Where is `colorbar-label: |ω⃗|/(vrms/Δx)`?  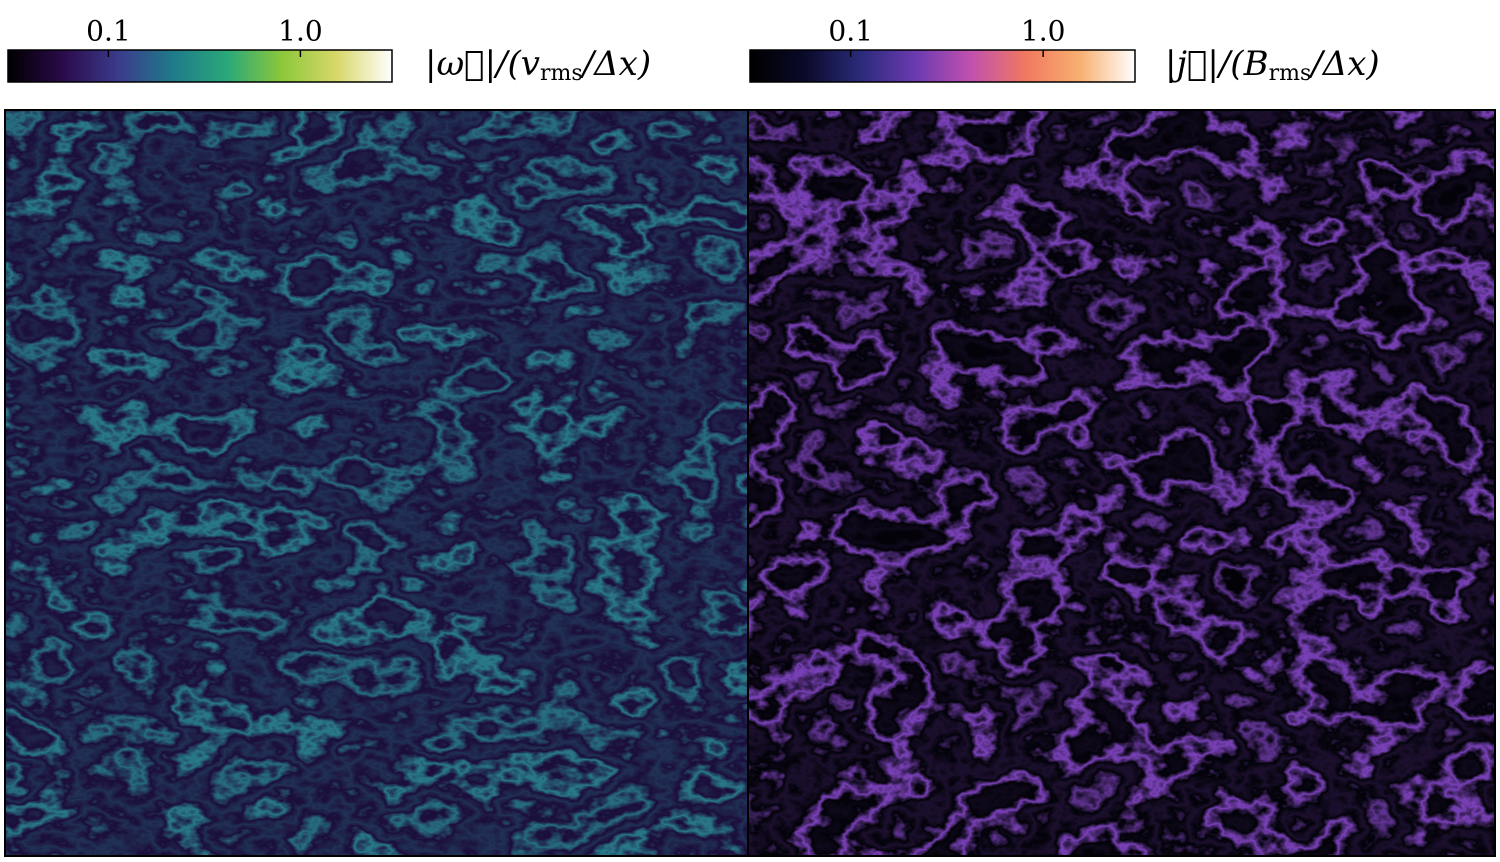
colorbar-label: |ω⃗|/(vrms/Δx) is located at coordinates (538, 65).